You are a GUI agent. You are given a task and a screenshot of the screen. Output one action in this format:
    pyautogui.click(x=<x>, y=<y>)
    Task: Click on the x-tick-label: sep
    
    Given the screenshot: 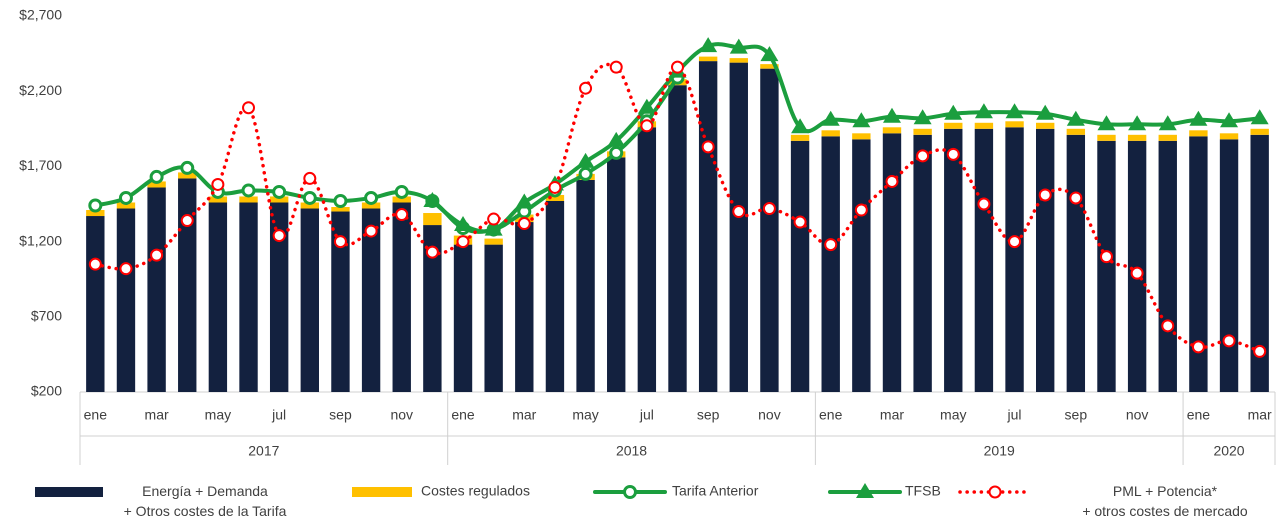 What is the action you would take?
    pyautogui.click(x=708, y=415)
    